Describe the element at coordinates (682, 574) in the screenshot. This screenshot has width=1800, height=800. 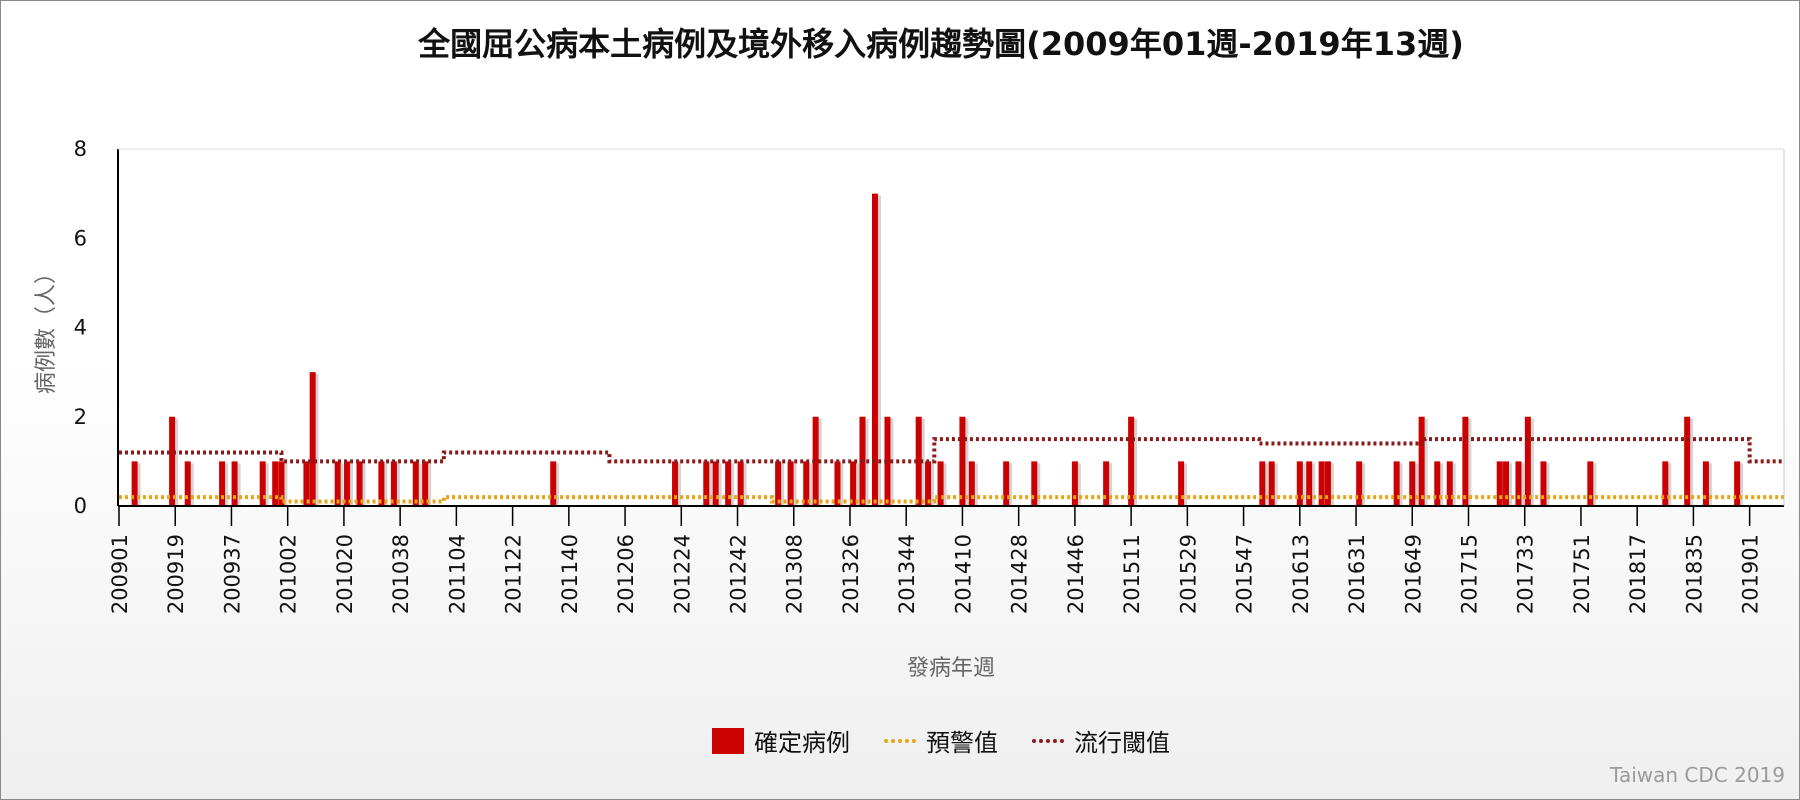
I see `x-tick-label: 201224` at that location.